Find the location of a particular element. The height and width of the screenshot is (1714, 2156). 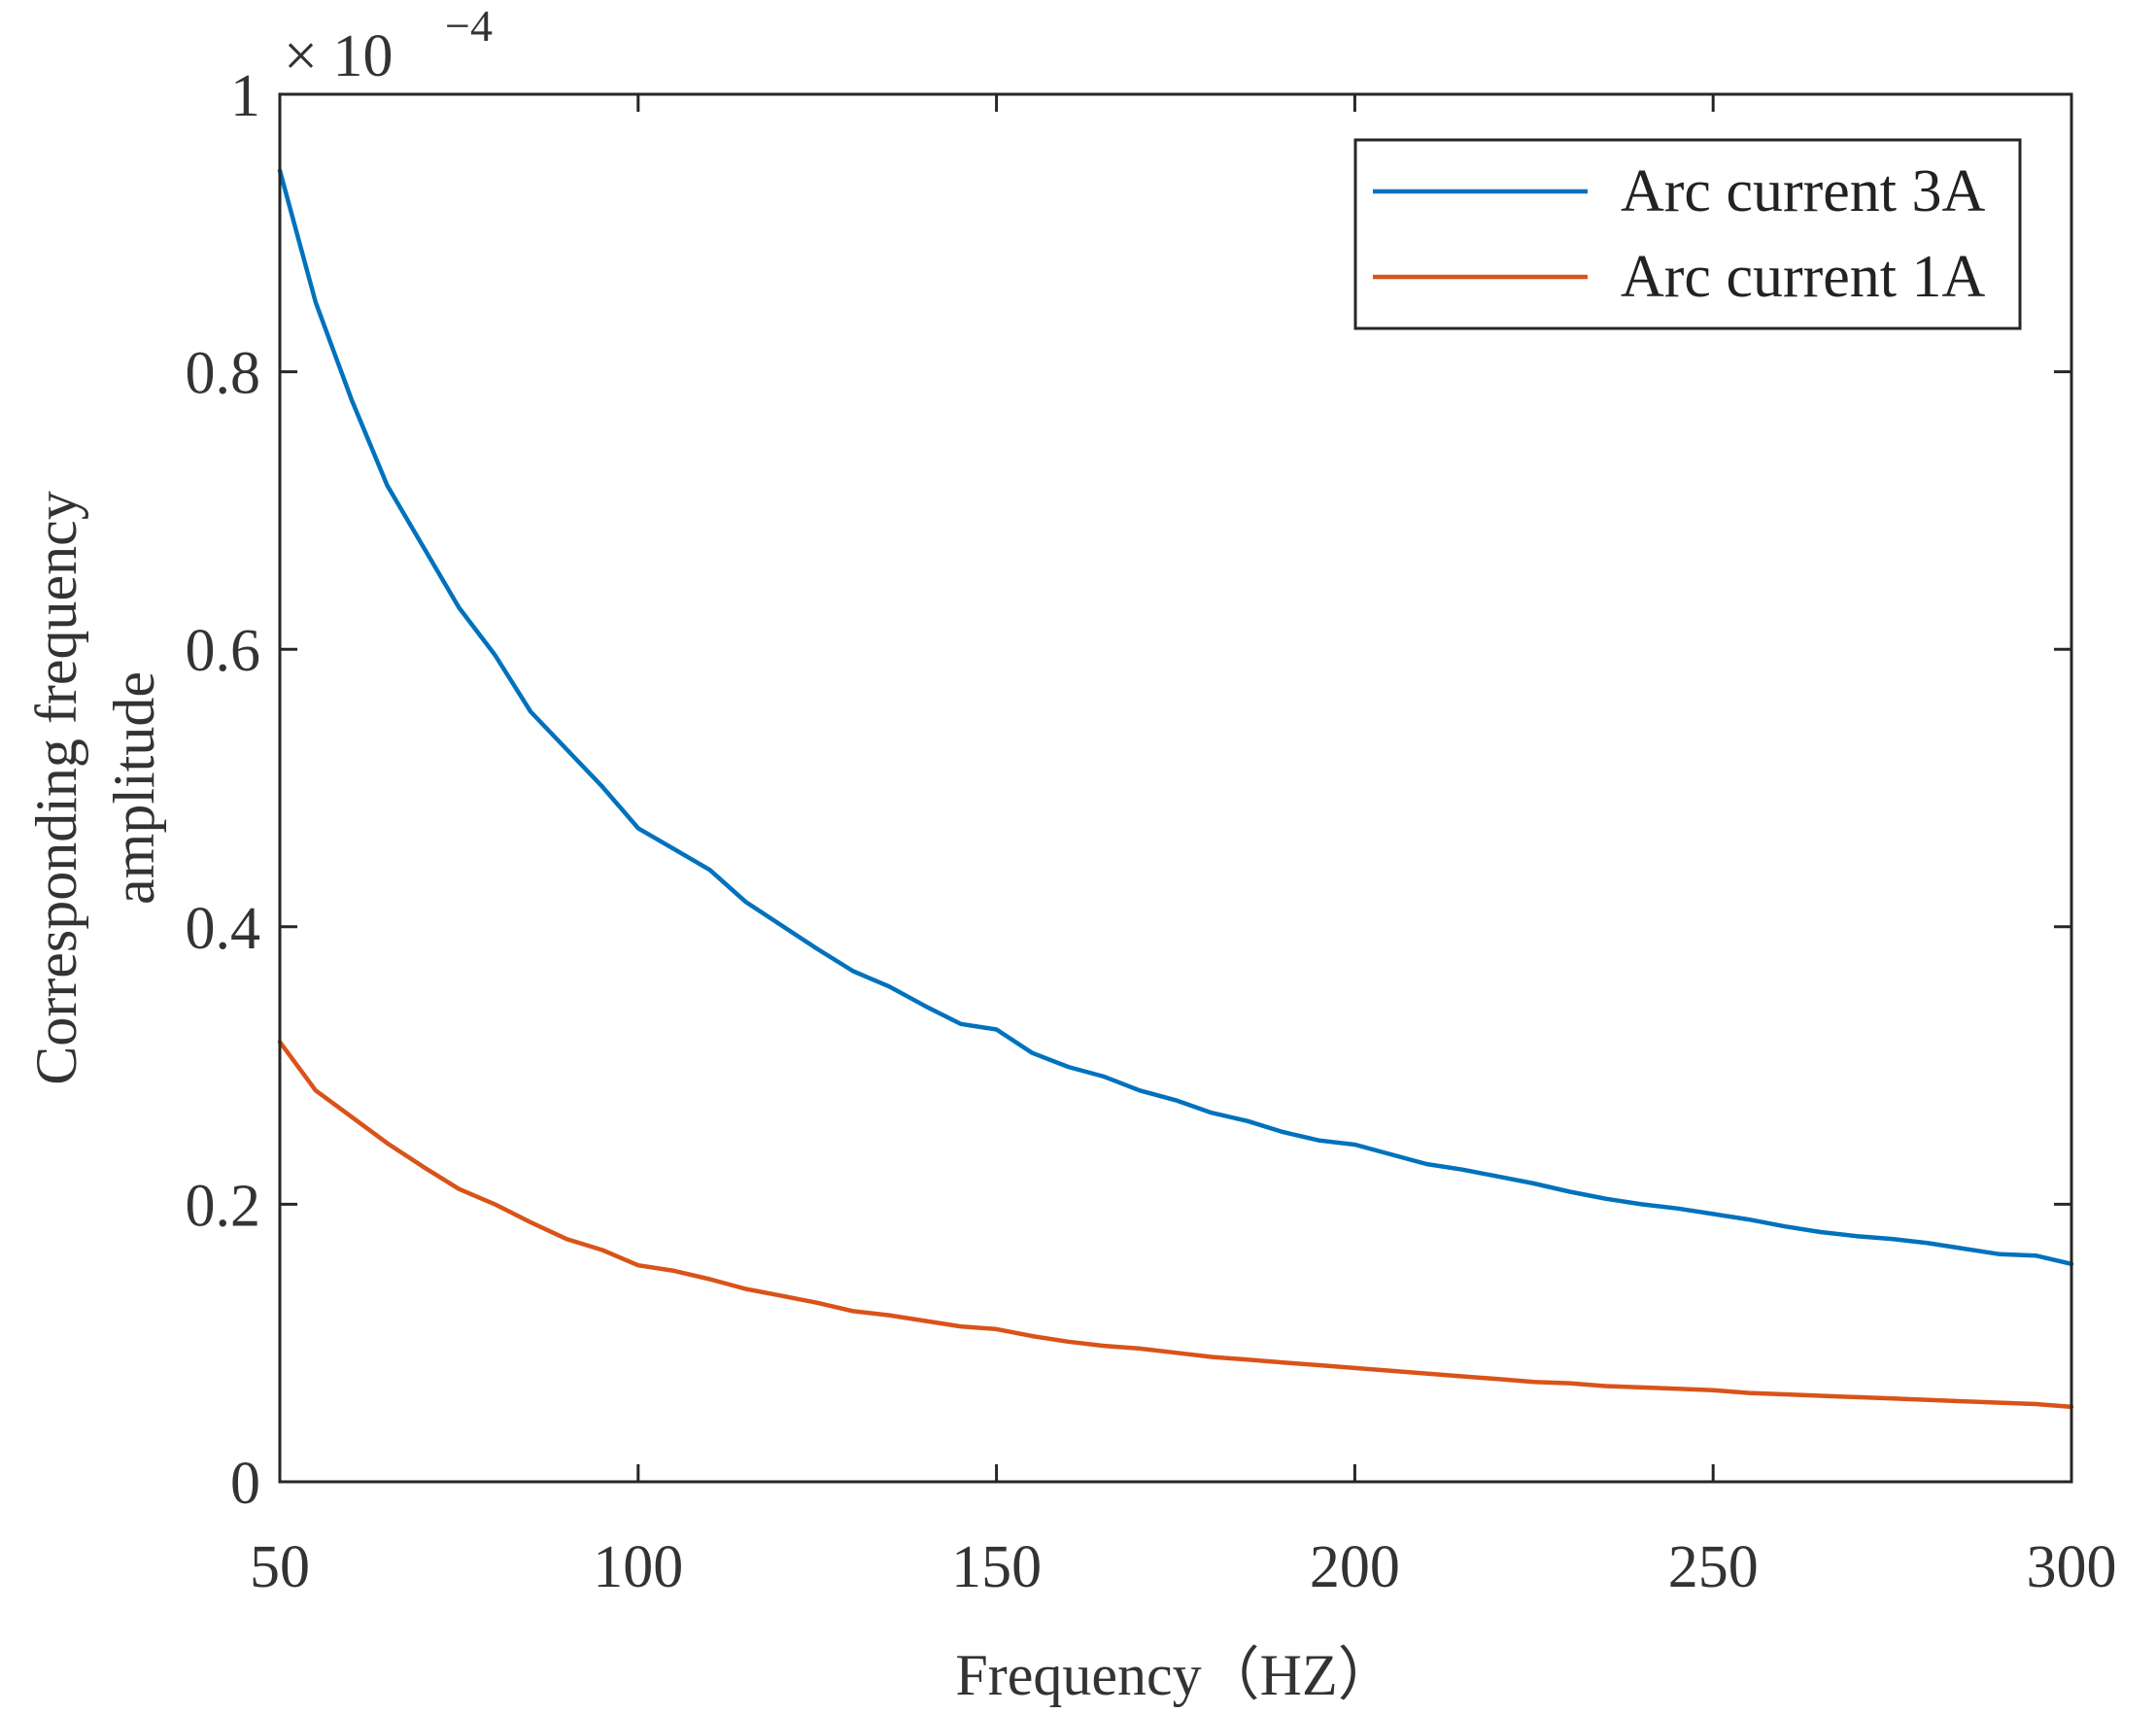

y-tick-label: 0 is located at coordinates (245, 1484).